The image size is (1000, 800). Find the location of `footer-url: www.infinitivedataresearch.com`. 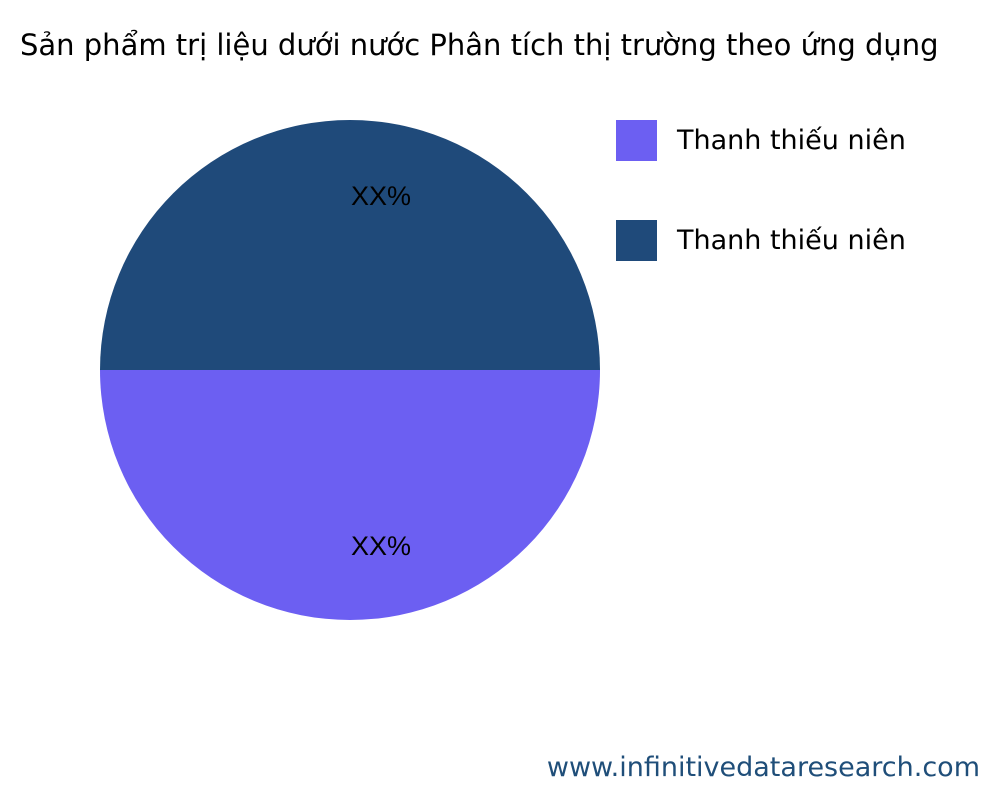

footer-url: www.infinitivedataresearch.com is located at coordinates (763, 767).